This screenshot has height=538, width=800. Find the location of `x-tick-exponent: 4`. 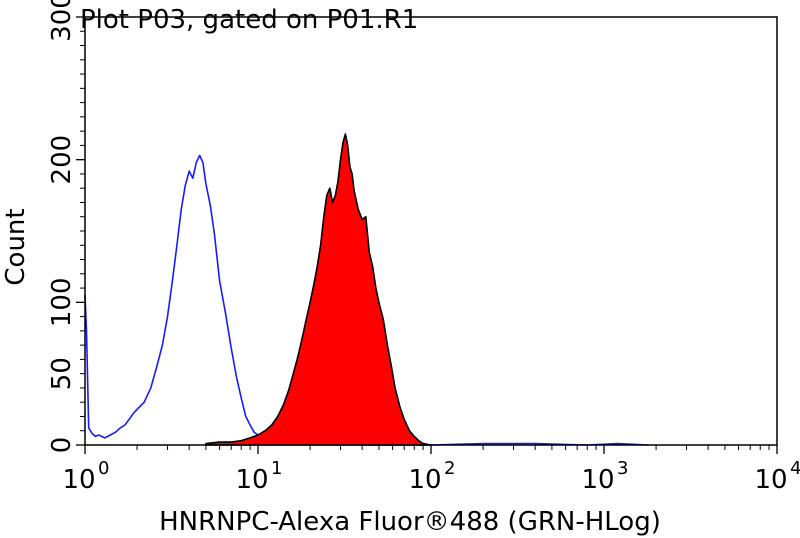

x-tick-exponent: 4 is located at coordinates (795, 468).